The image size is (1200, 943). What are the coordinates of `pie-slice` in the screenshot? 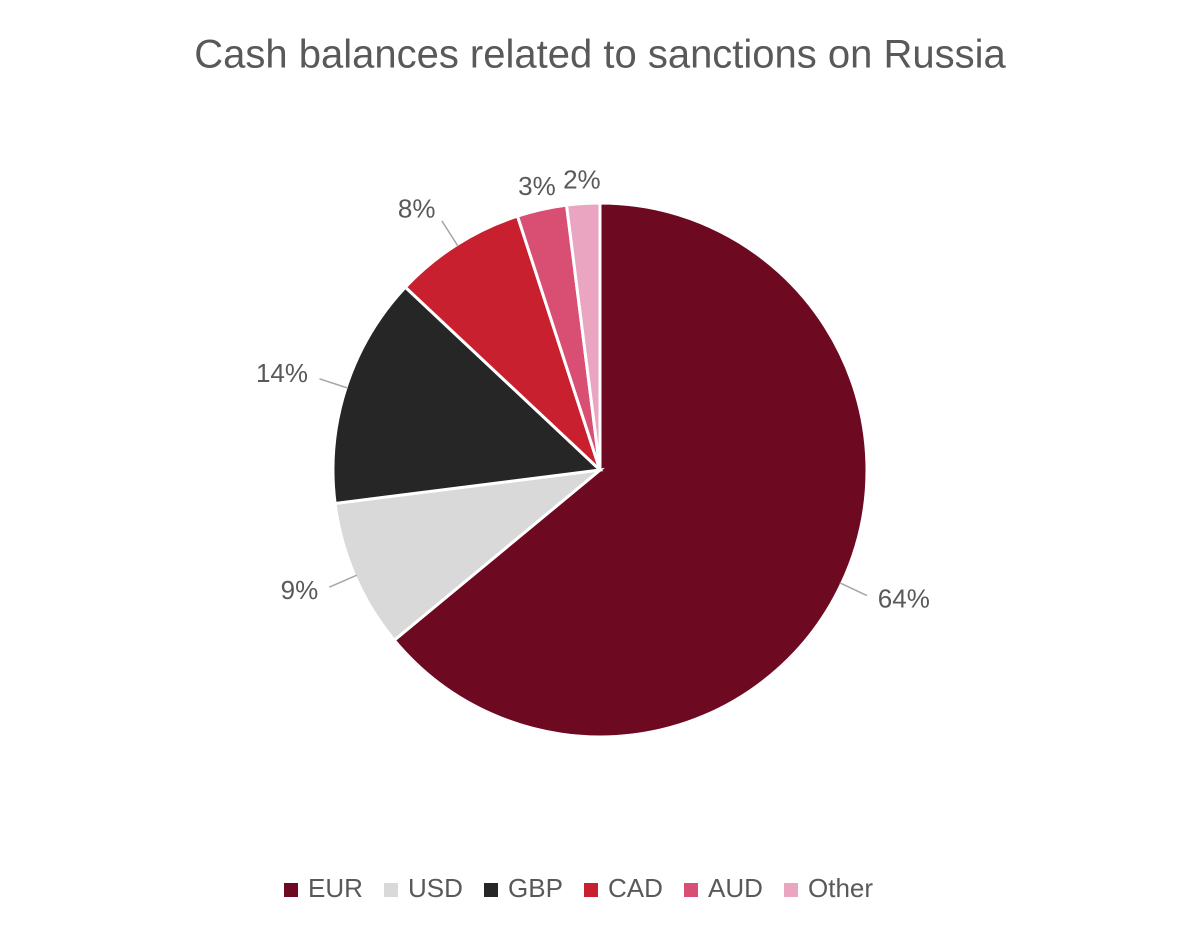 It's located at (583, 336).